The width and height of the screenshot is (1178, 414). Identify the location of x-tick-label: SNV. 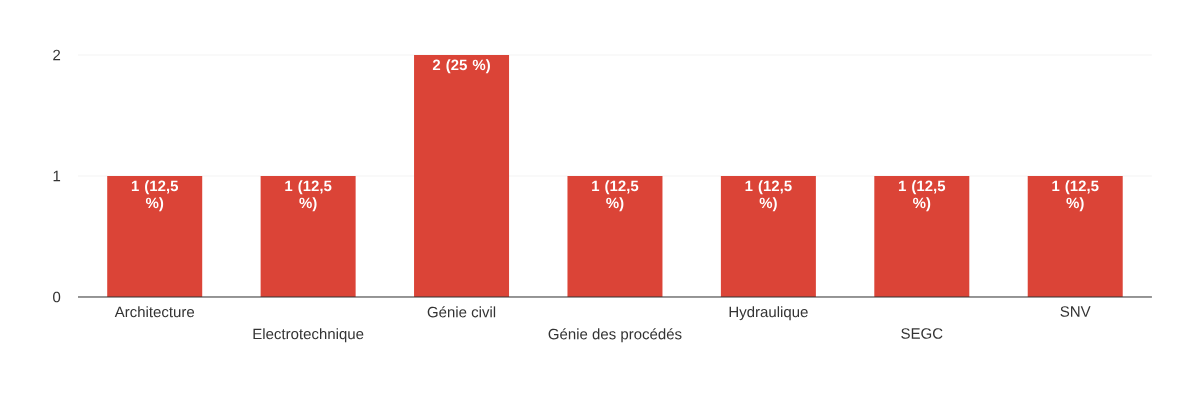
(1075, 311).